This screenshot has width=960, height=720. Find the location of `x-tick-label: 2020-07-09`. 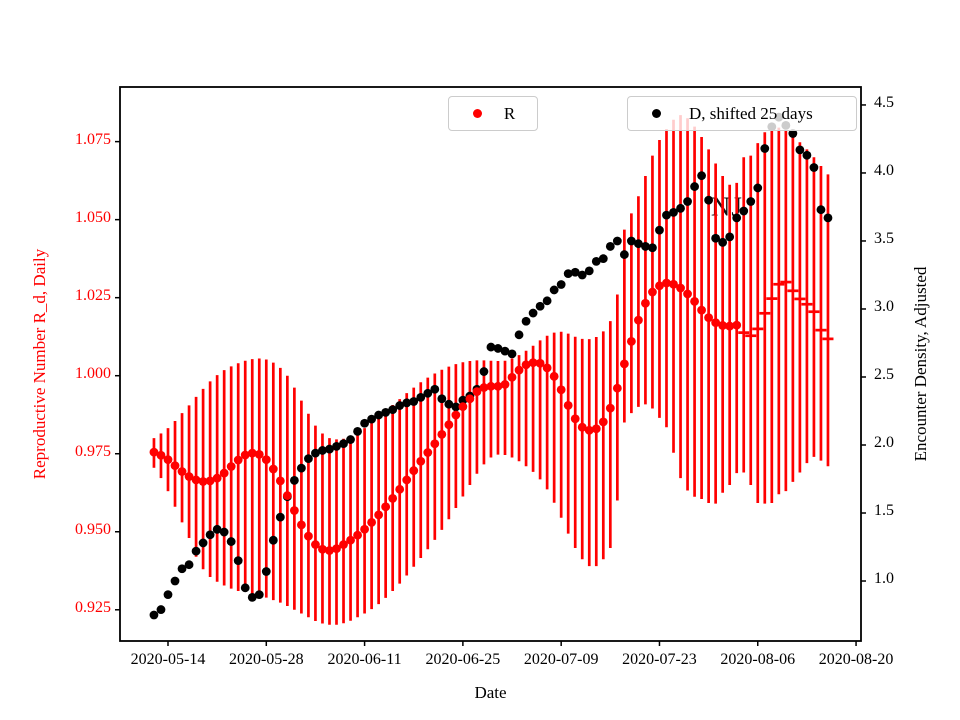

x-tick-label: 2020-07-09 is located at coordinates (561, 659).